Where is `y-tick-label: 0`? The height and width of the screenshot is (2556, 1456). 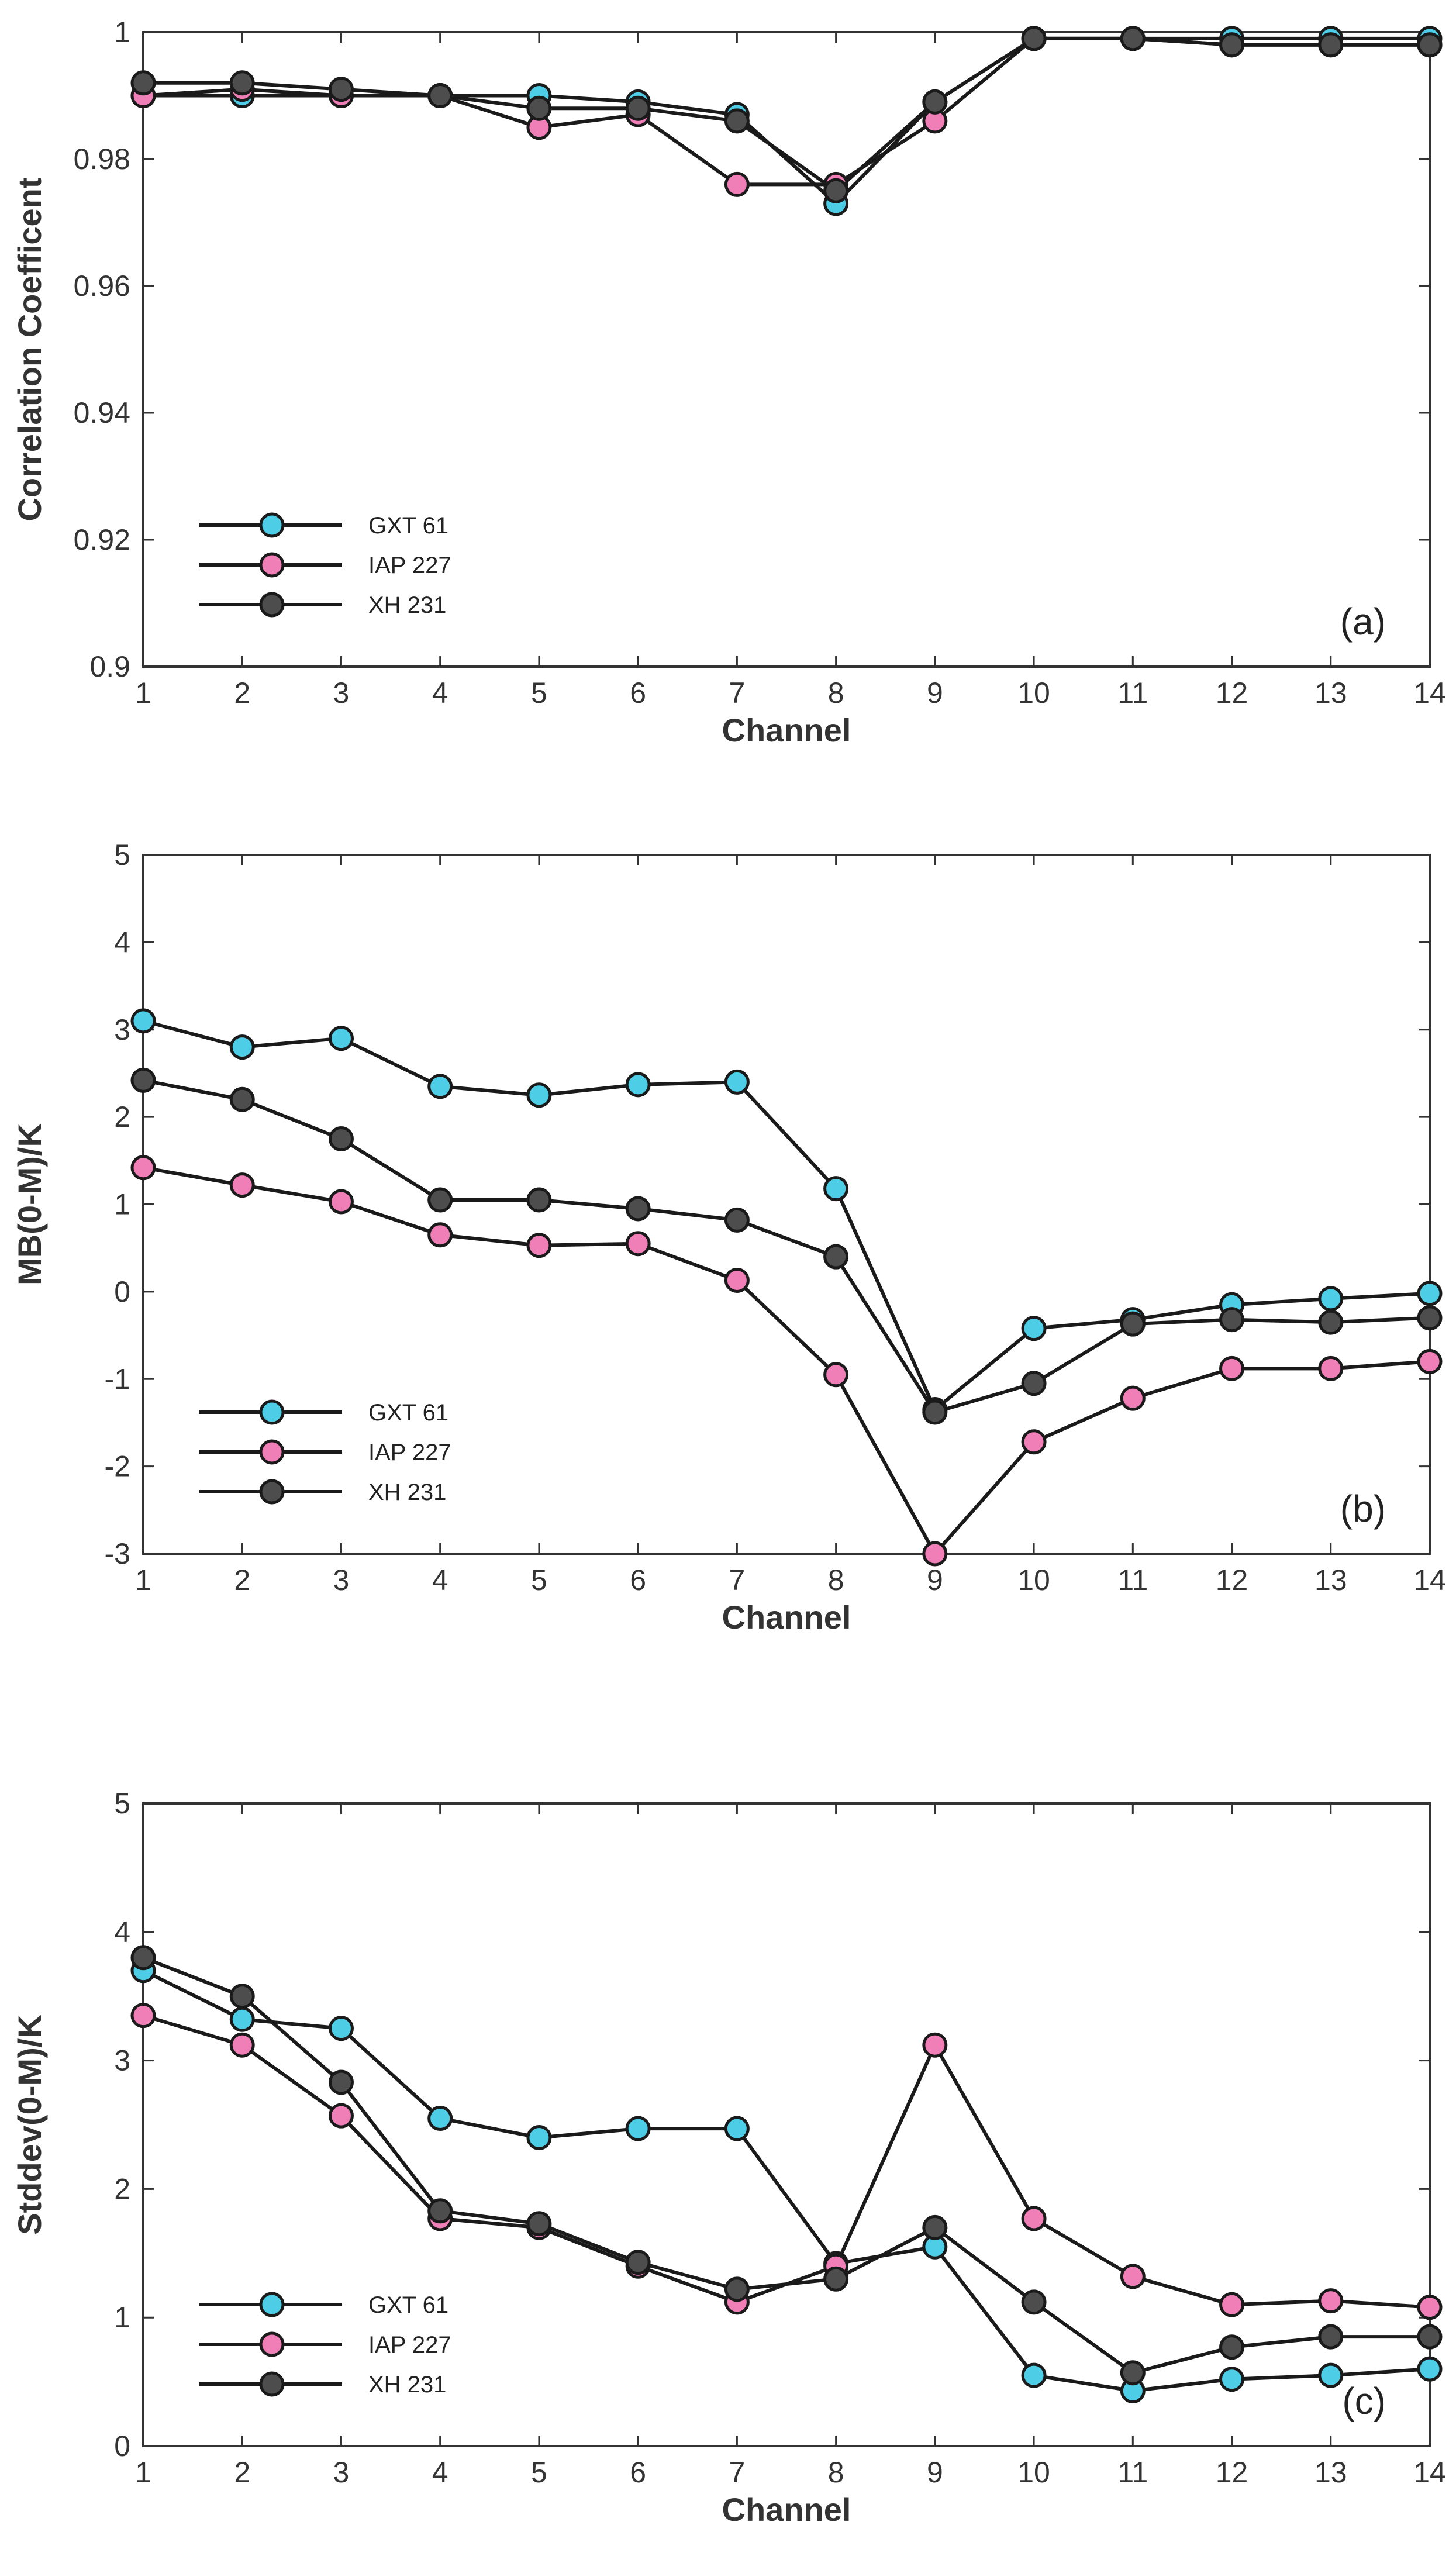
y-tick-label: 0 is located at coordinates (122, 1291).